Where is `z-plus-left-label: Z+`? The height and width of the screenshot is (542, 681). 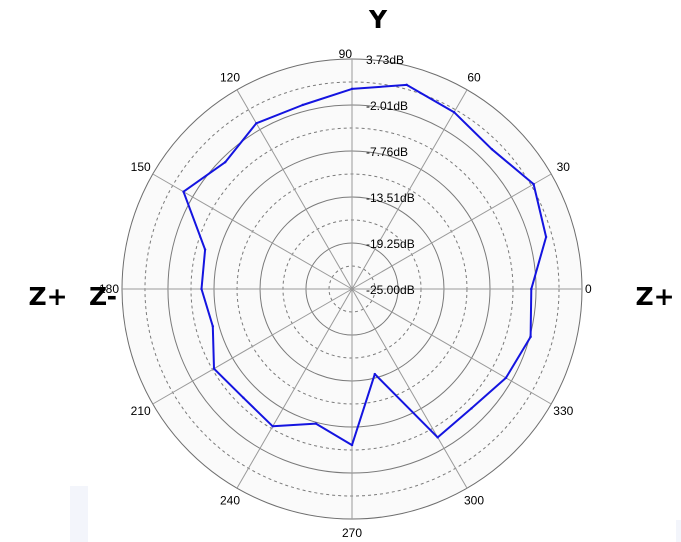
z-plus-left-label: Z+ is located at coordinates (47, 296).